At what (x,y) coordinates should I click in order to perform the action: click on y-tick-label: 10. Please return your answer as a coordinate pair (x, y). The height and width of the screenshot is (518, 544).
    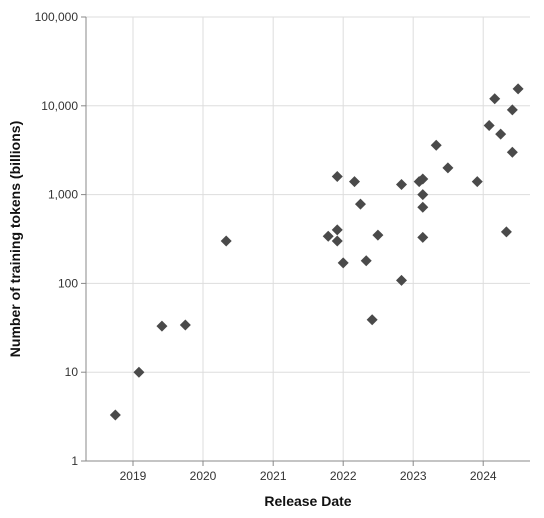
    Looking at the image, I should click on (72, 372).